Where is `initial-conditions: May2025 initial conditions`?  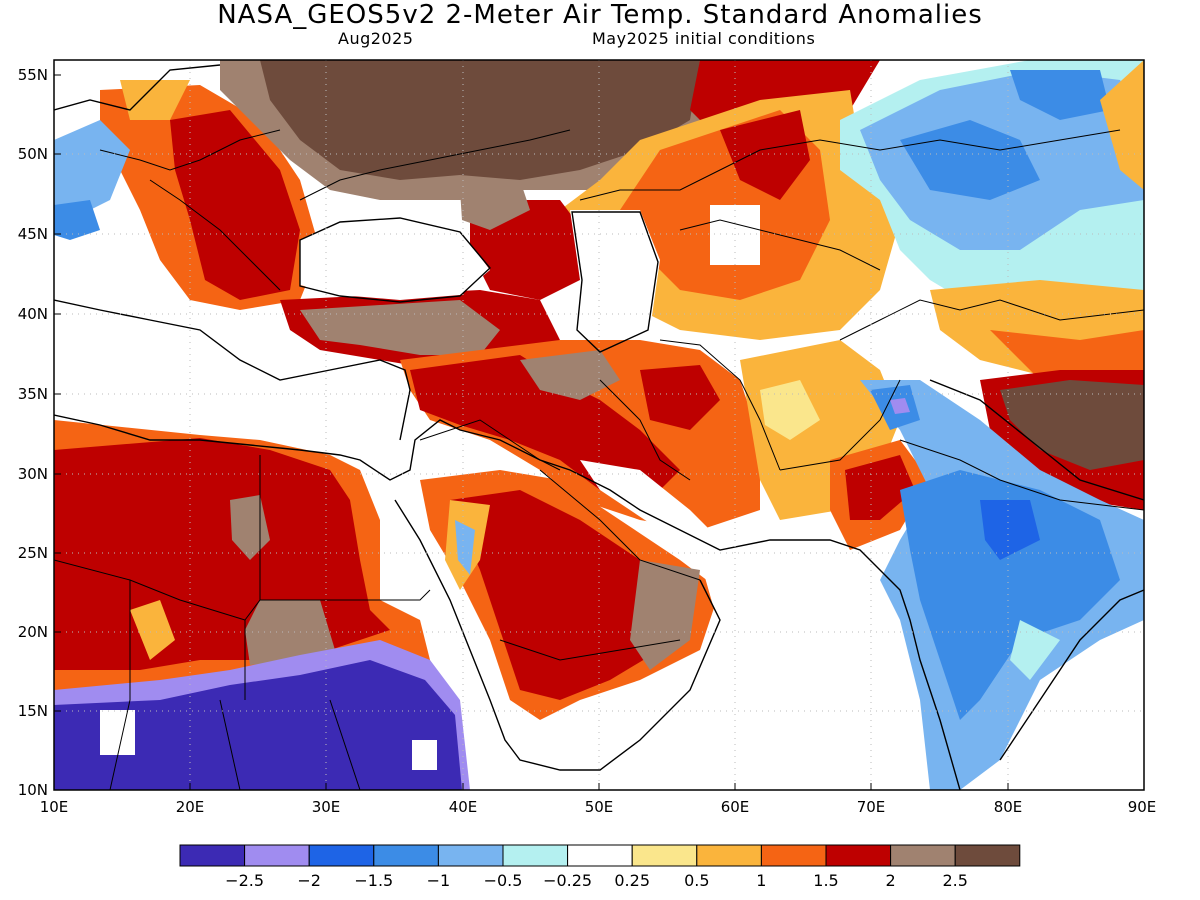 initial-conditions: May2025 initial conditions is located at coordinates (704, 38).